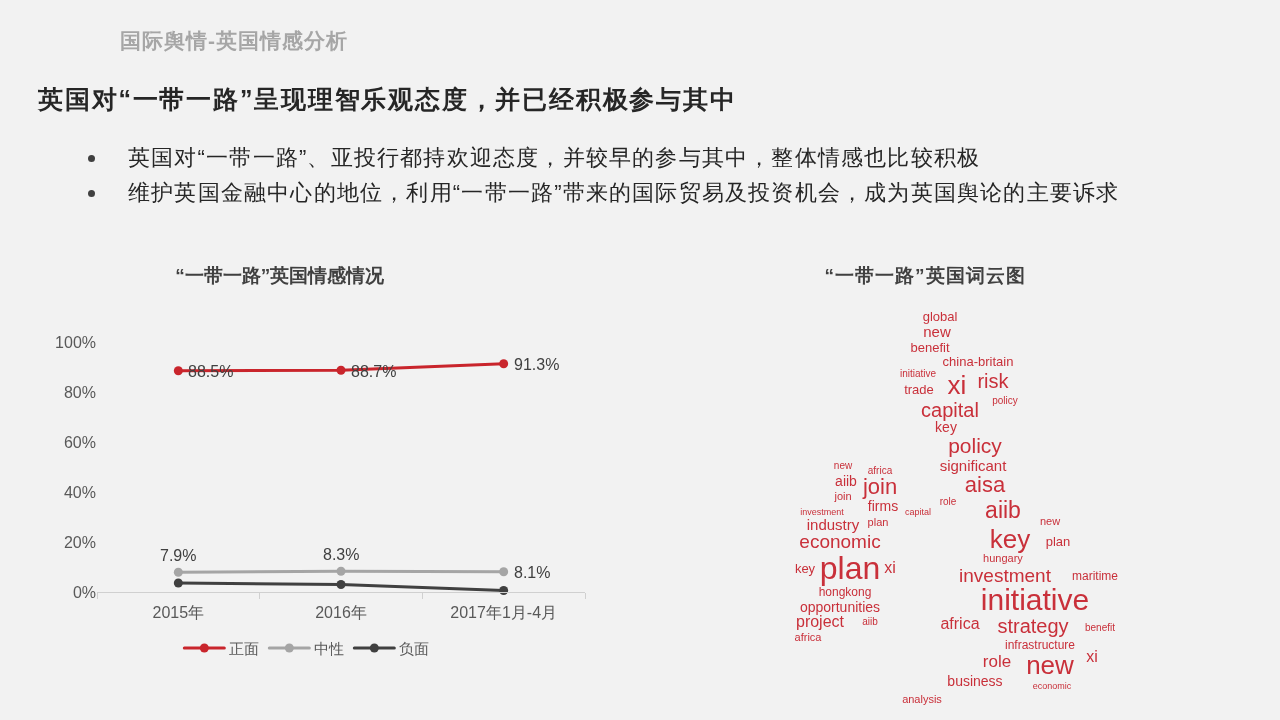  I want to click on legend-label: 正面, so click(244, 648).